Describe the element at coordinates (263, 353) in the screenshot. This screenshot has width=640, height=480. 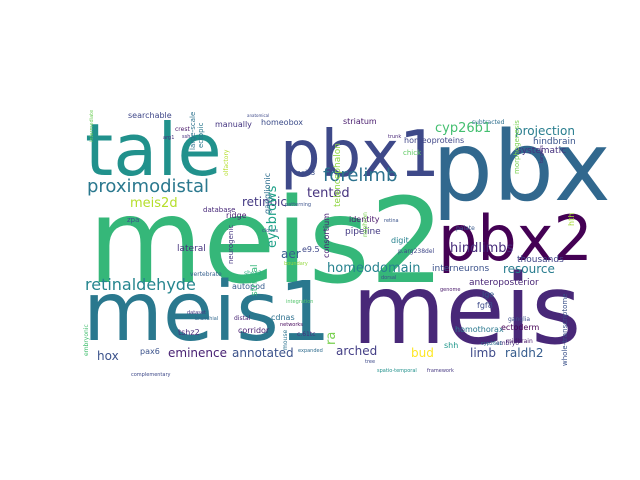
I see `word-annotated: annotated` at that location.